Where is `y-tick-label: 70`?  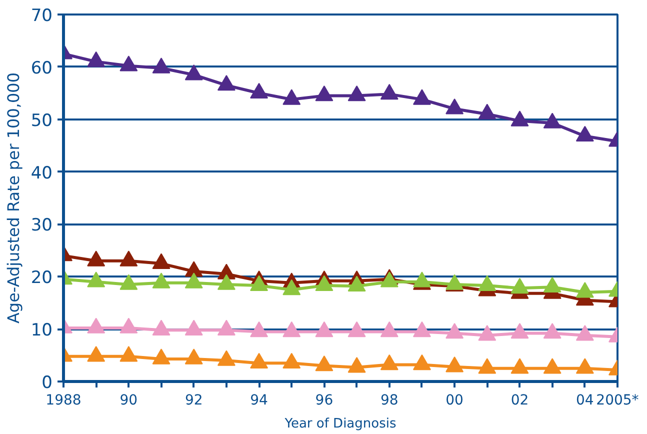
y-tick-label: 70 is located at coordinates (41, 16).